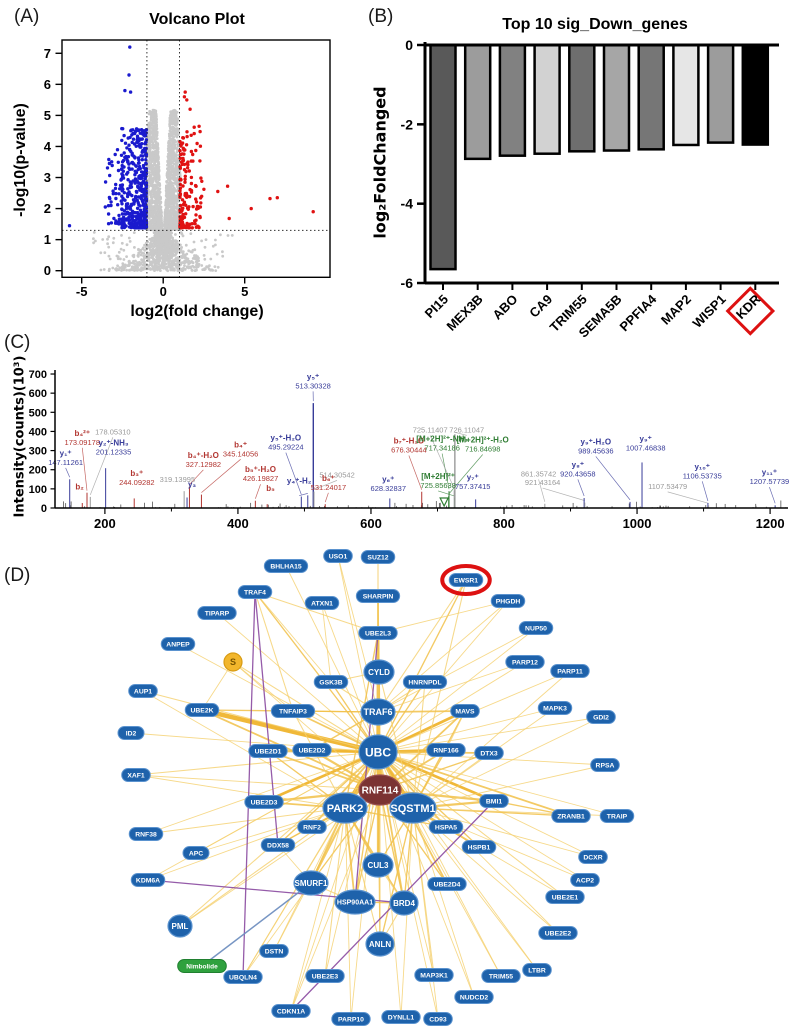 The width and height of the screenshot is (791, 1036). Describe the element at coordinates (430, 429) in the screenshot. I see `mz-value-label: 725.11407` at that location.